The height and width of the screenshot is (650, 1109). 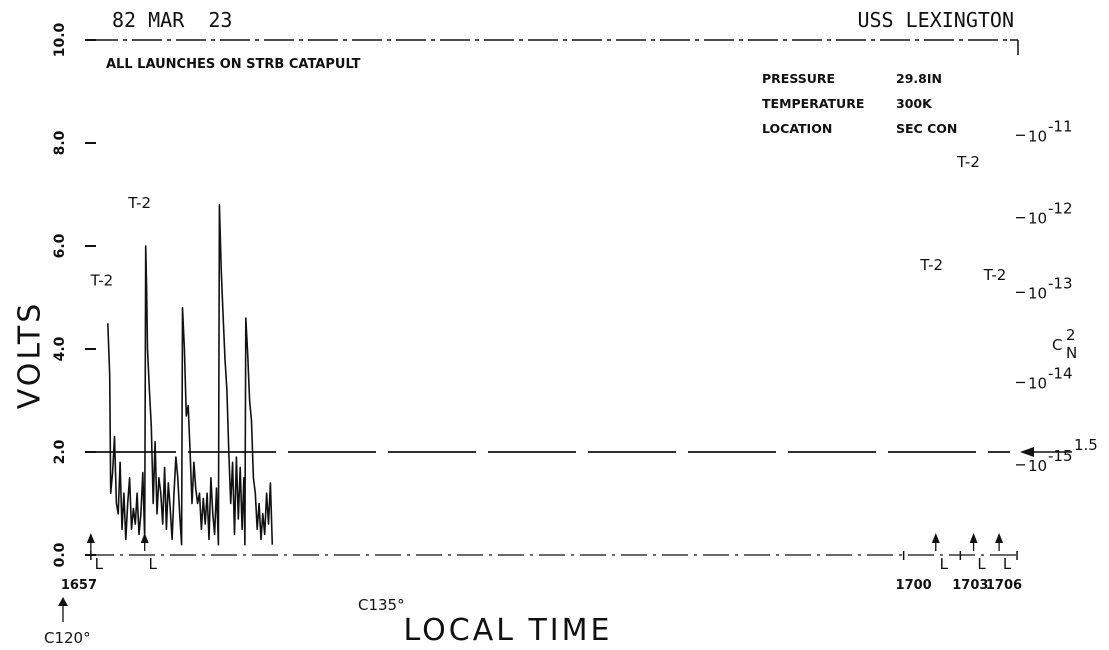 I want to click on pressure-value: 29.8IN, so click(x=919, y=78).